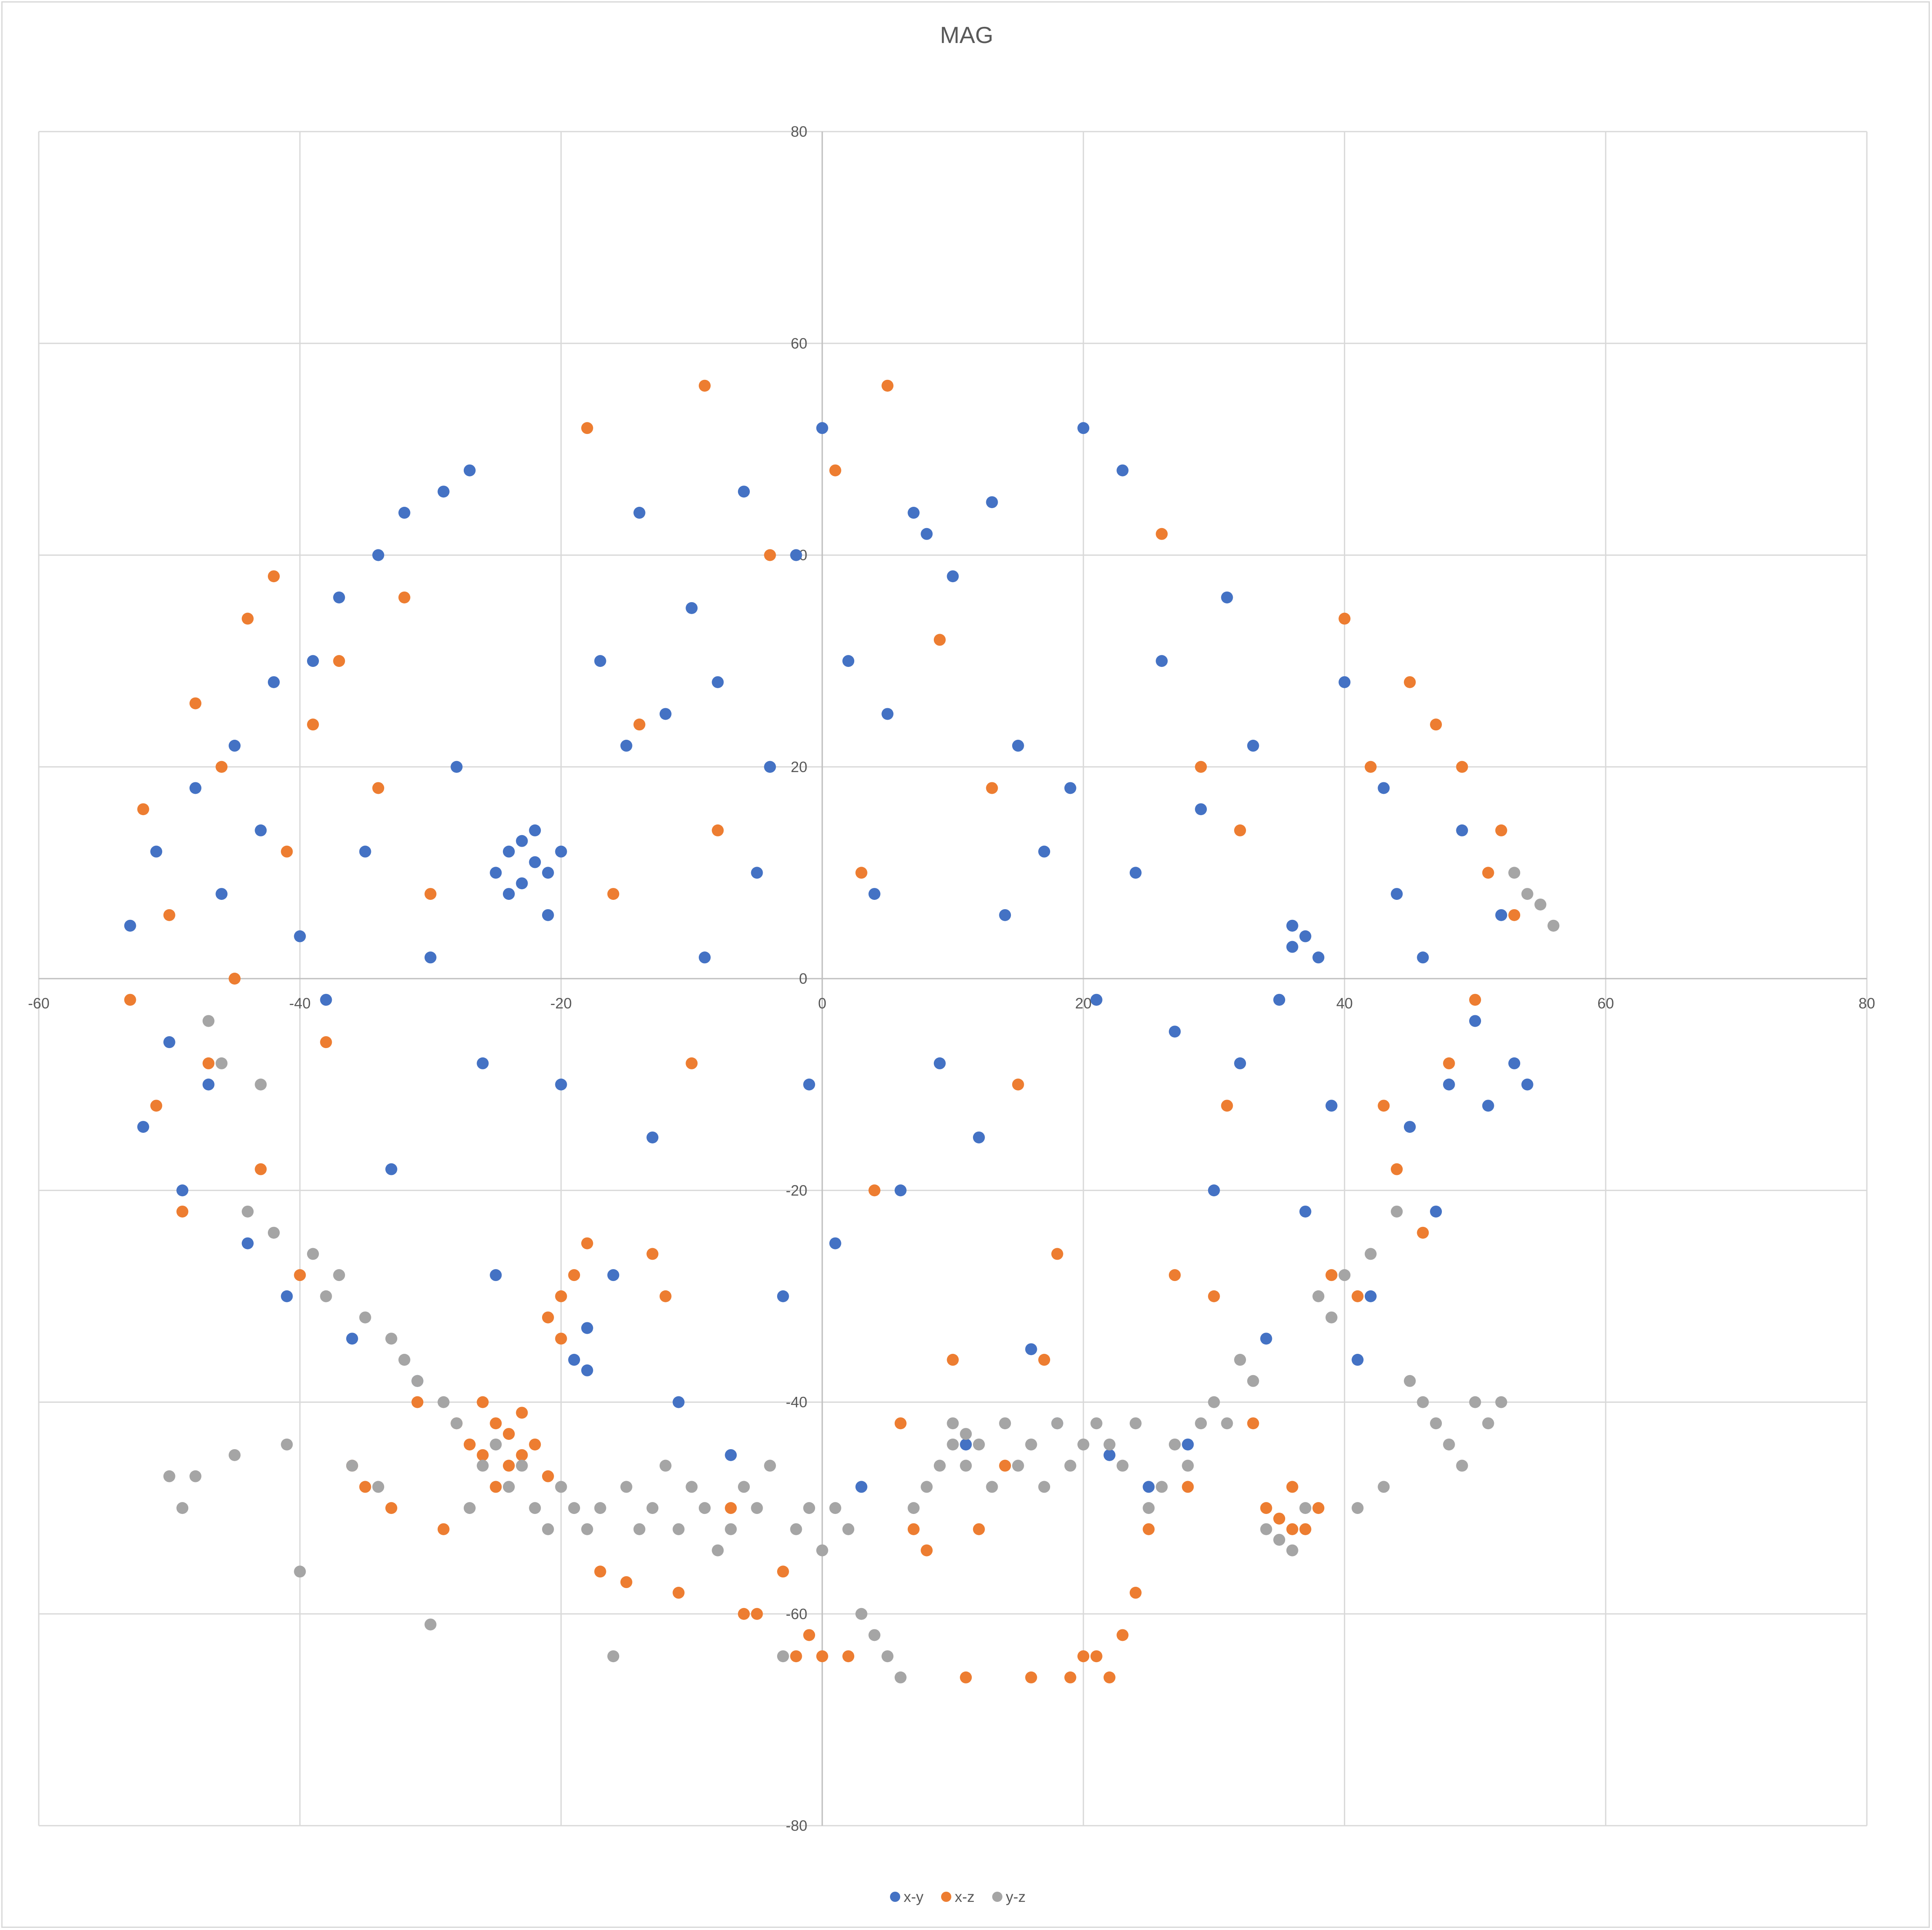 The image size is (1932, 1930). I want to click on y-tick-label: -20, so click(797, 1190).